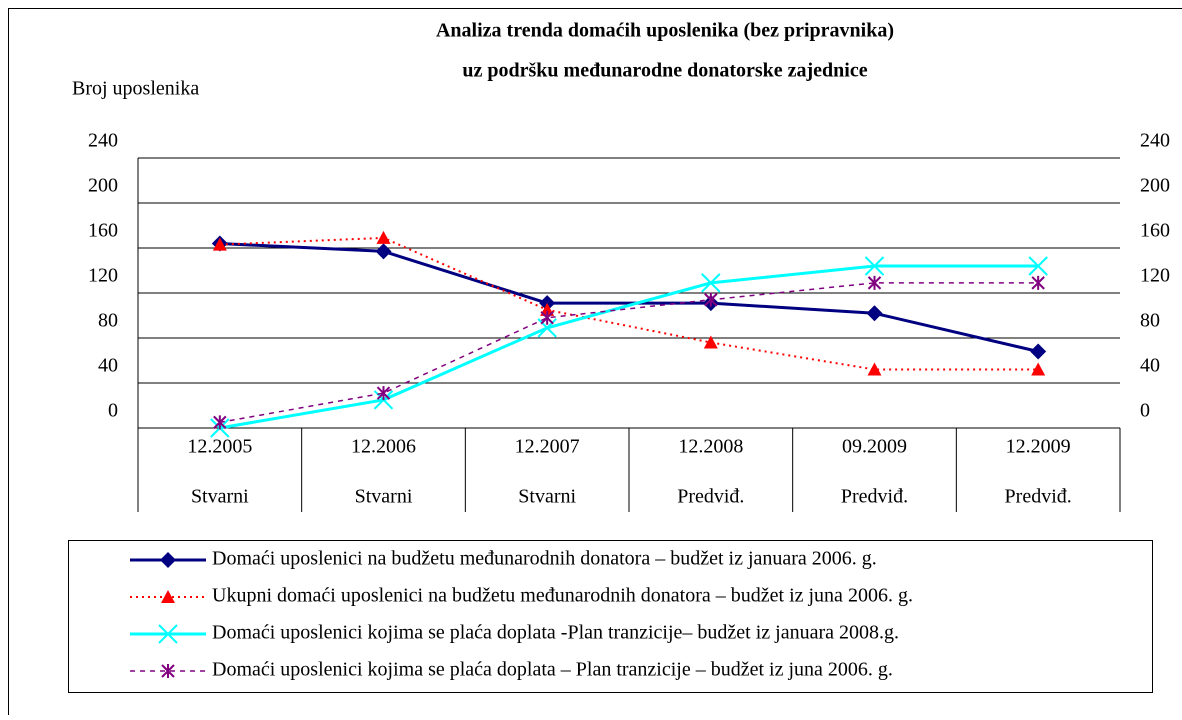  I want to click on x-tick-label: 12.2007, so click(547, 447).